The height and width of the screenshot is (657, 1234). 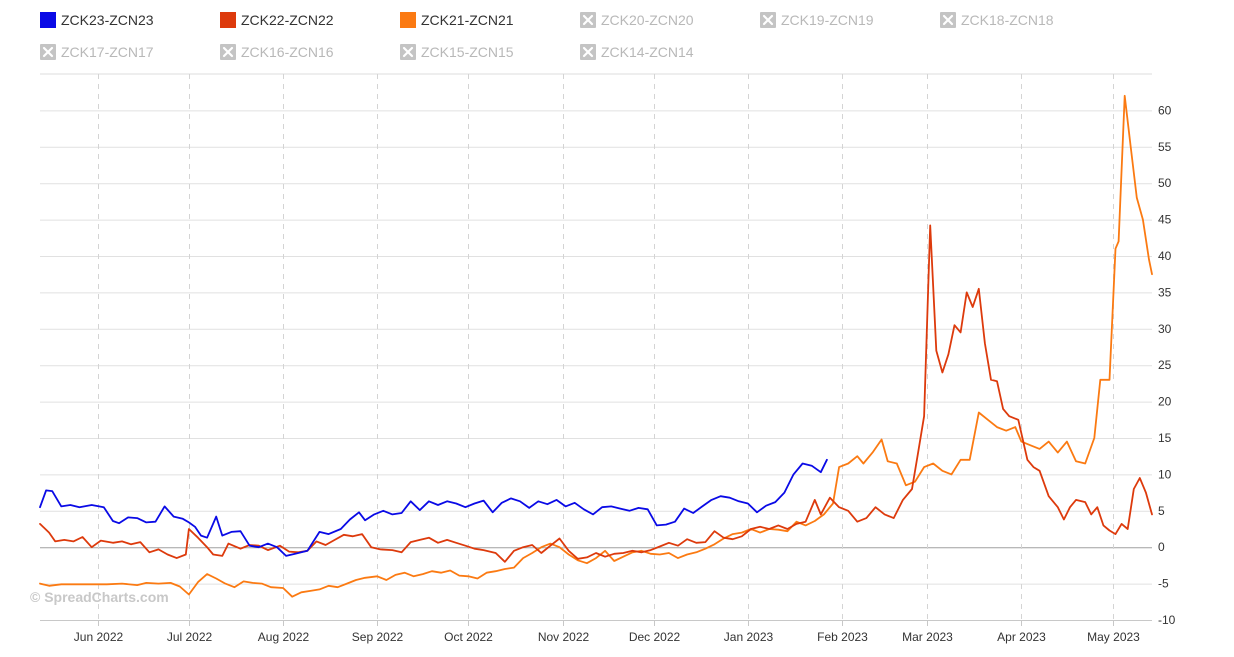 What do you see at coordinates (842, 637) in the screenshot?
I see `x-tick-label: Feb 2023` at bounding box center [842, 637].